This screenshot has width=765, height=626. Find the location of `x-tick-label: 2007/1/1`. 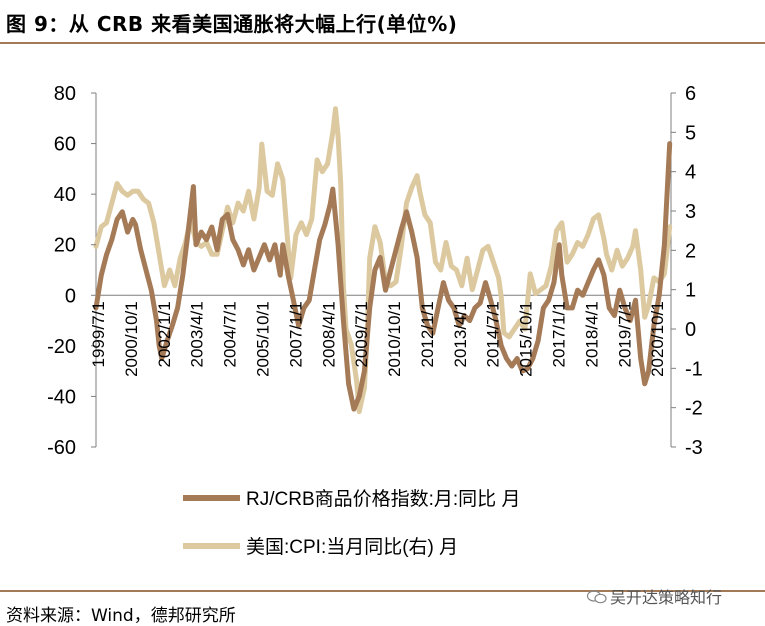

x-tick-label: 2007/1/1 is located at coordinates (295, 334).